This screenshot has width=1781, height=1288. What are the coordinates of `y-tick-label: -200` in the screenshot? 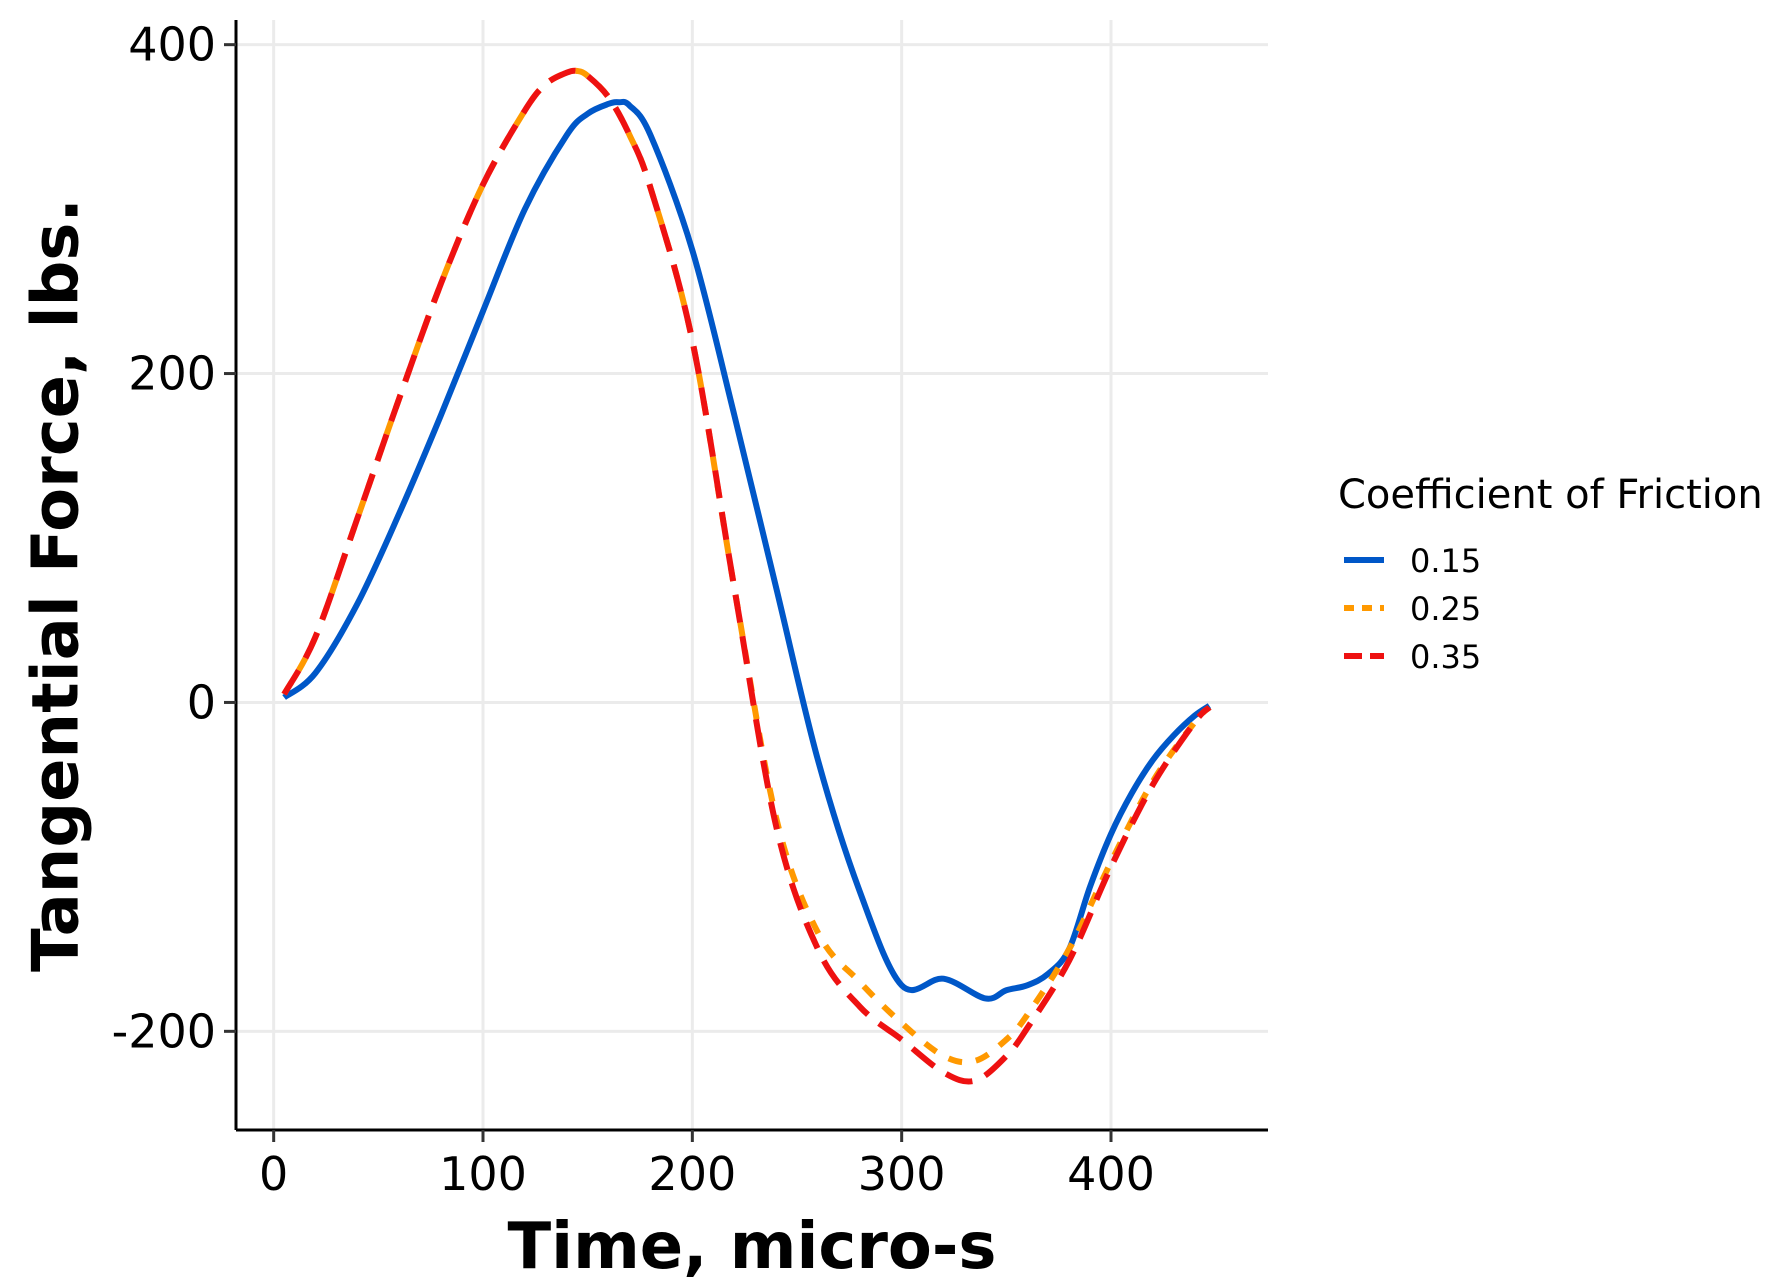 It's located at (164, 1031).